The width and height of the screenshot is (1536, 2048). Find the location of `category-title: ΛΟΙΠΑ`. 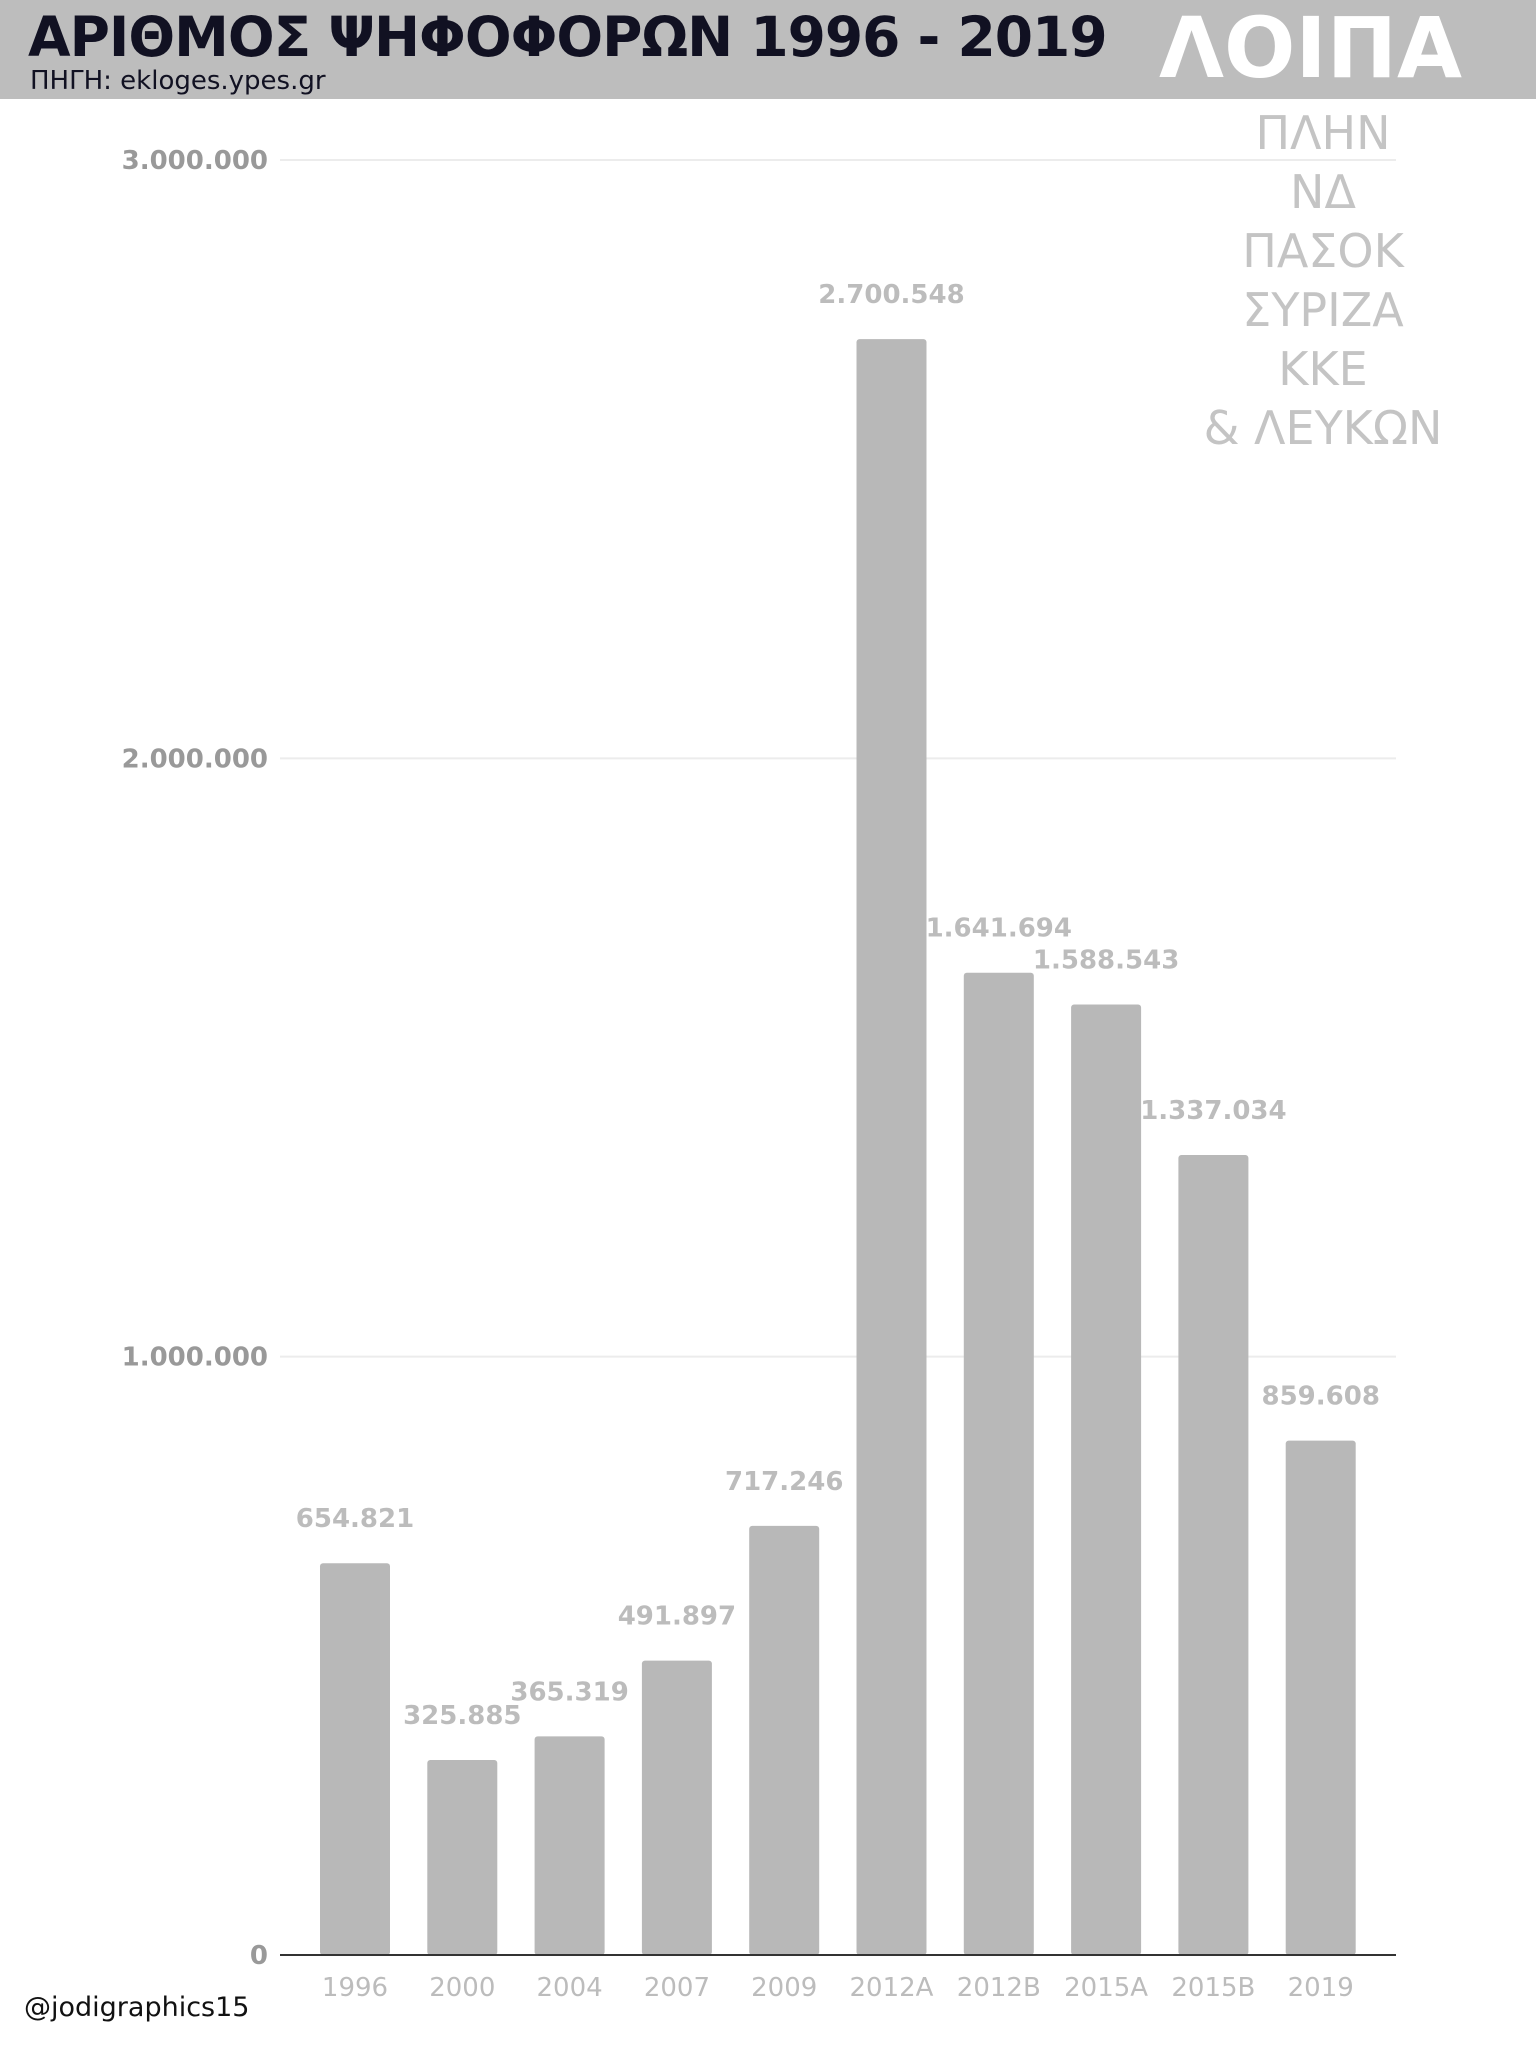

category-title: ΛΟΙΠΑ is located at coordinates (1310, 48).